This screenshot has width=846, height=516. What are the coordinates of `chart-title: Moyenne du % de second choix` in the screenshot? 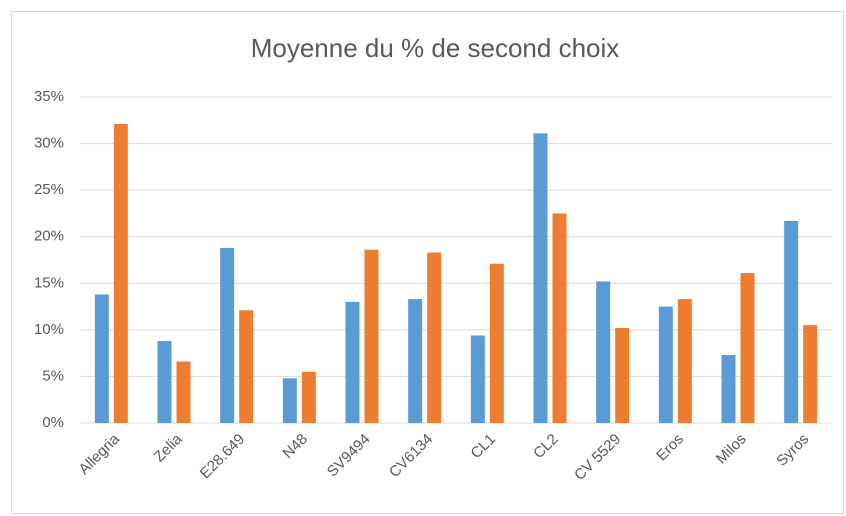 It's located at (435, 48).